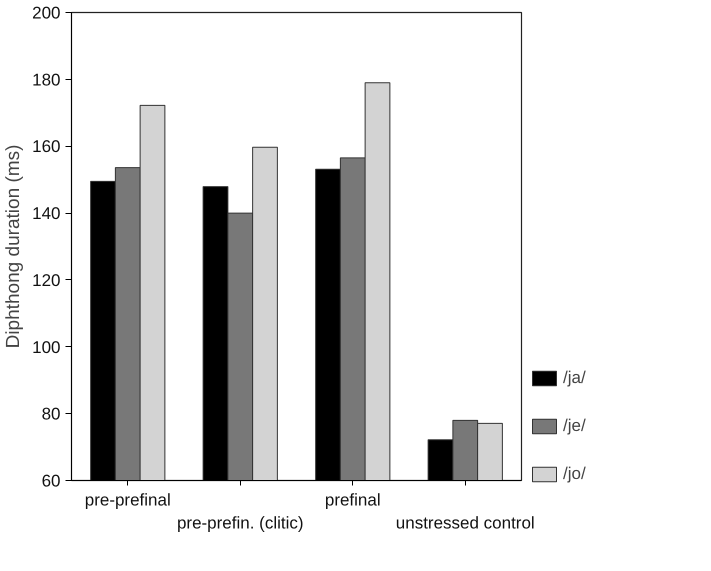  What do you see at coordinates (352, 500) in the screenshot?
I see `x-tick-label: prefinal` at bounding box center [352, 500].